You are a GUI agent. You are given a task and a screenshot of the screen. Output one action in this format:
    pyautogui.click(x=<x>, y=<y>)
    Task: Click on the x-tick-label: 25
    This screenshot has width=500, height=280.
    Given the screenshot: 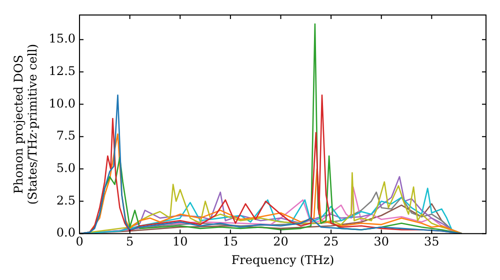 What is the action you would take?
    pyautogui.click(x=331, y=241)
    